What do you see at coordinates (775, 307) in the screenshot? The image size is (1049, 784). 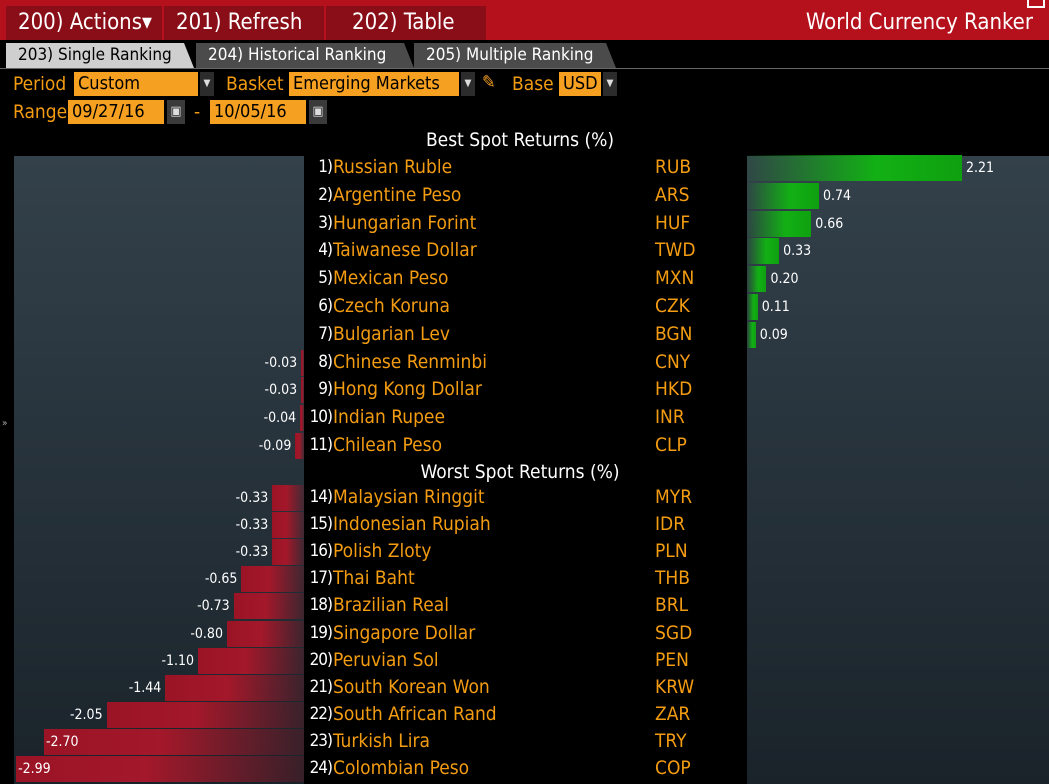 I see `return-value: 0.11` at bounding box center [775, 307].